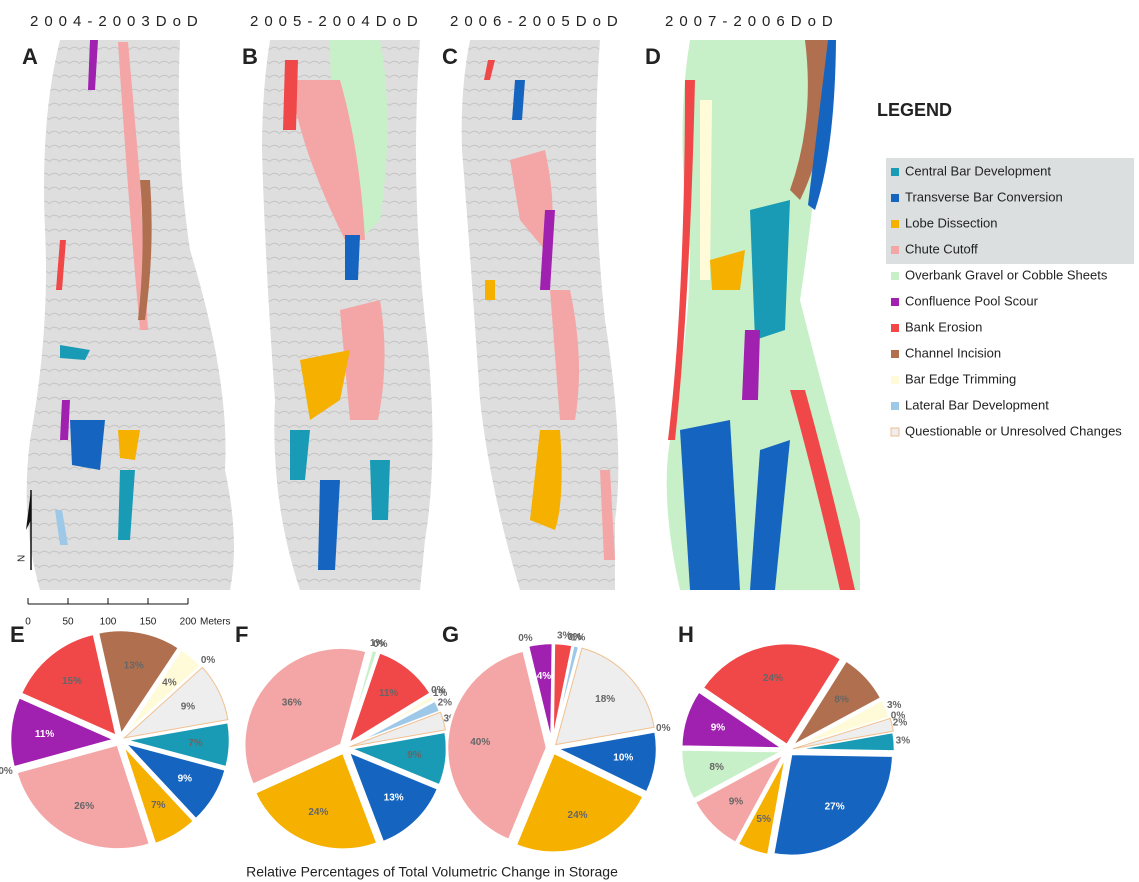 The height and width of the screenshot is (882, 1139). What do you see at coordinates (72, 681) in the screenshot?
I see `value-label: 15%` at bounding box center [72, 681].